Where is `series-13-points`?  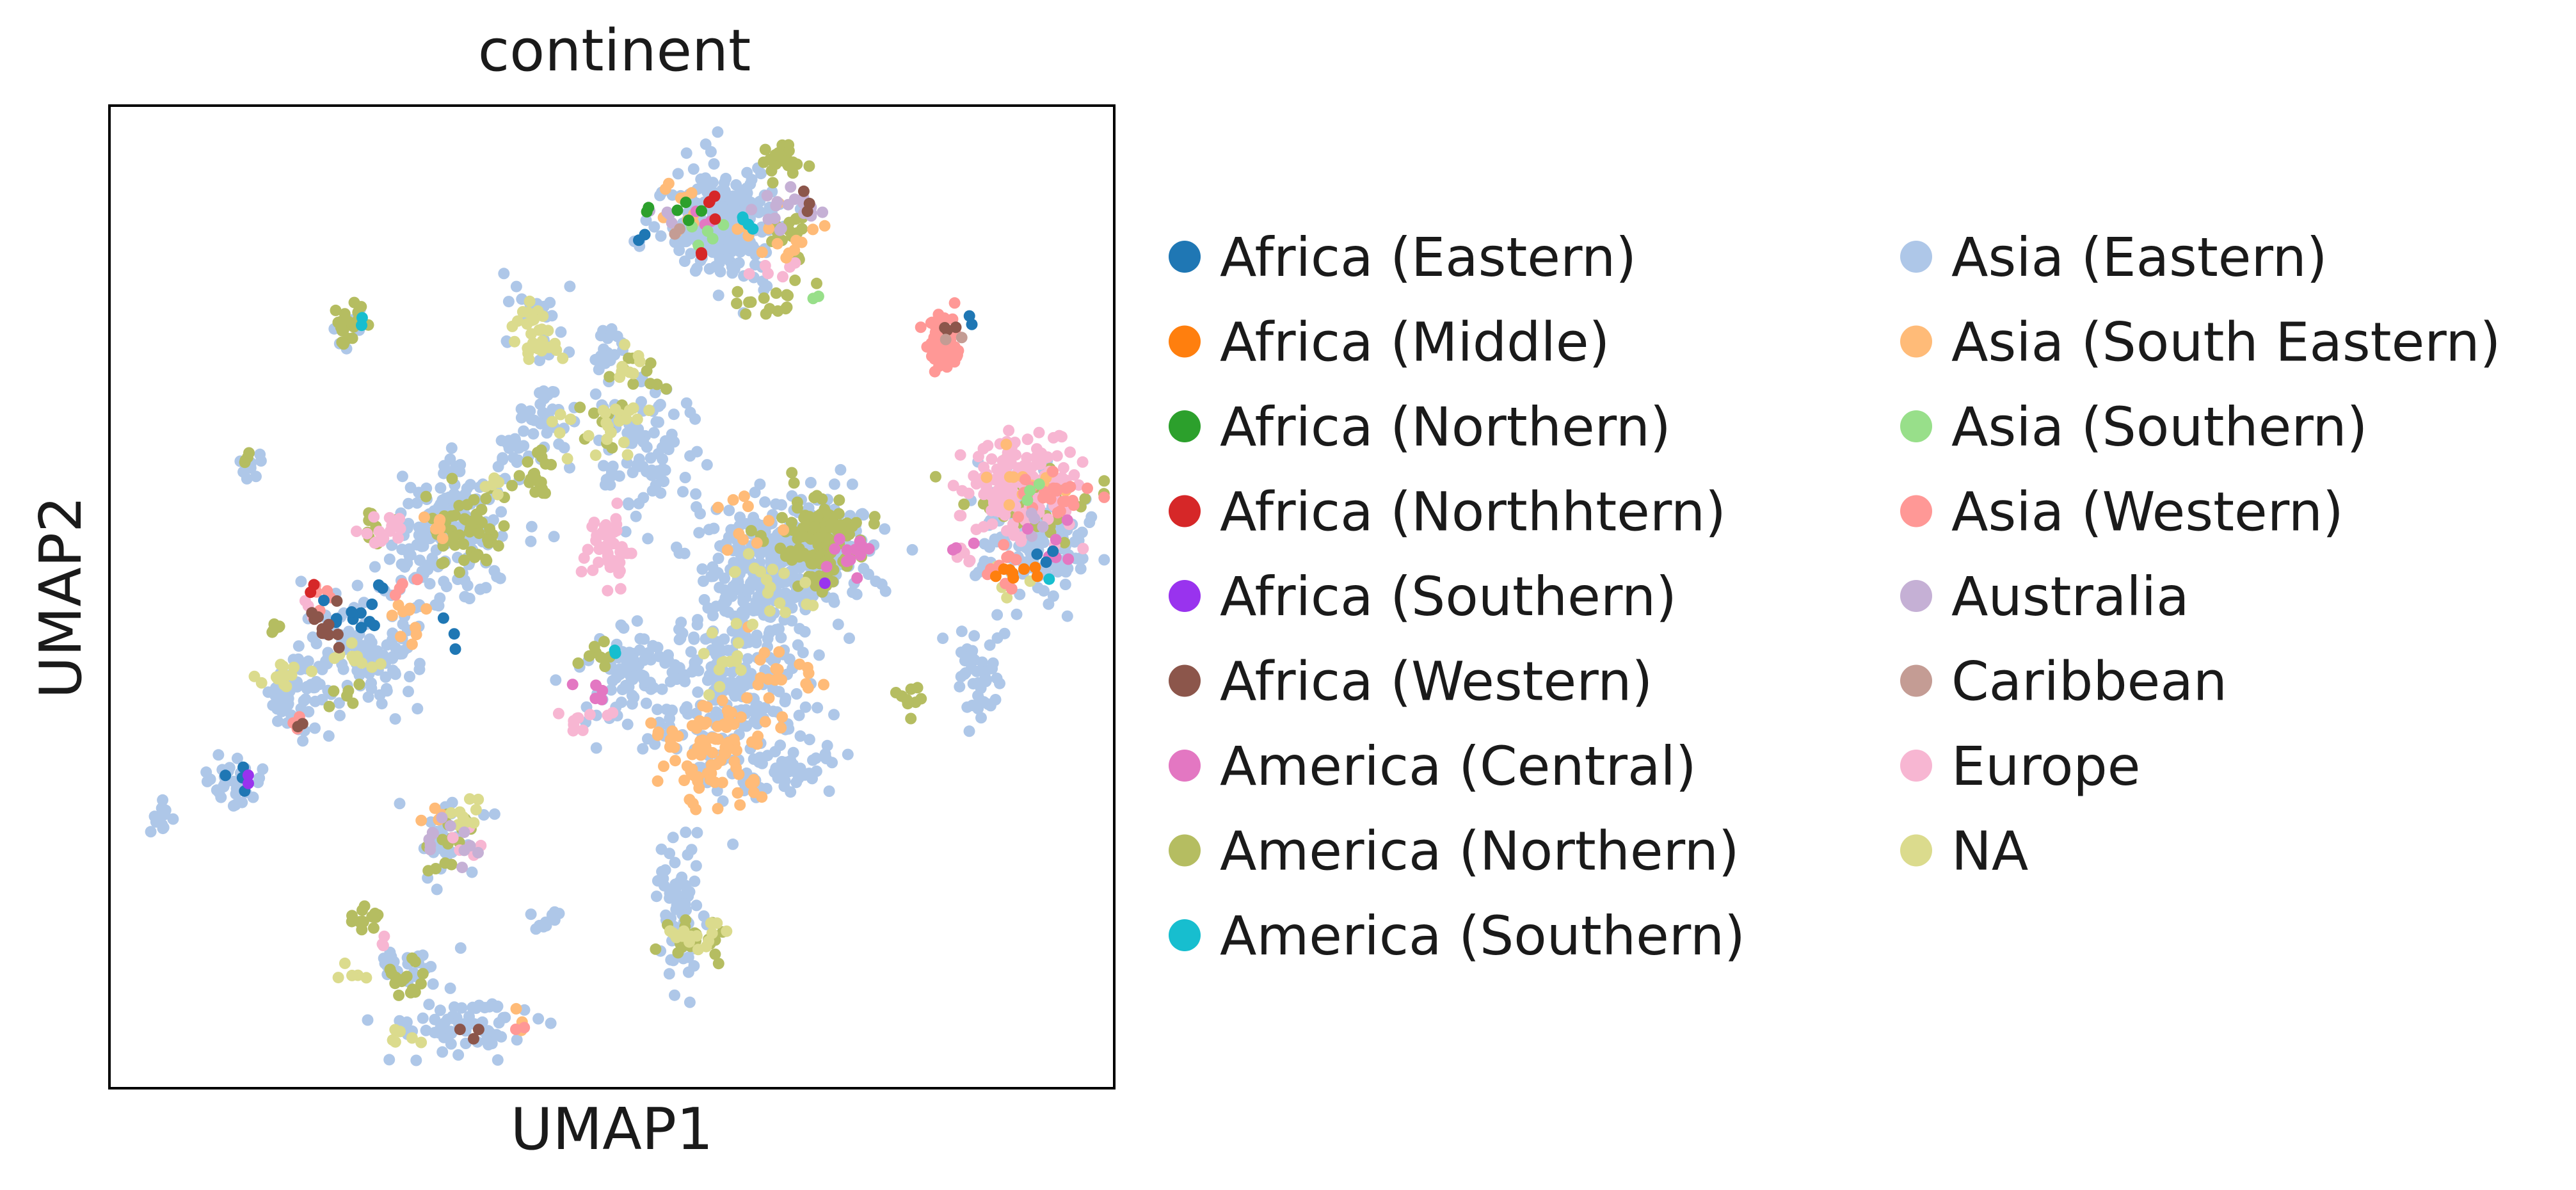 series-13-points is located at coordinates (736, 527).